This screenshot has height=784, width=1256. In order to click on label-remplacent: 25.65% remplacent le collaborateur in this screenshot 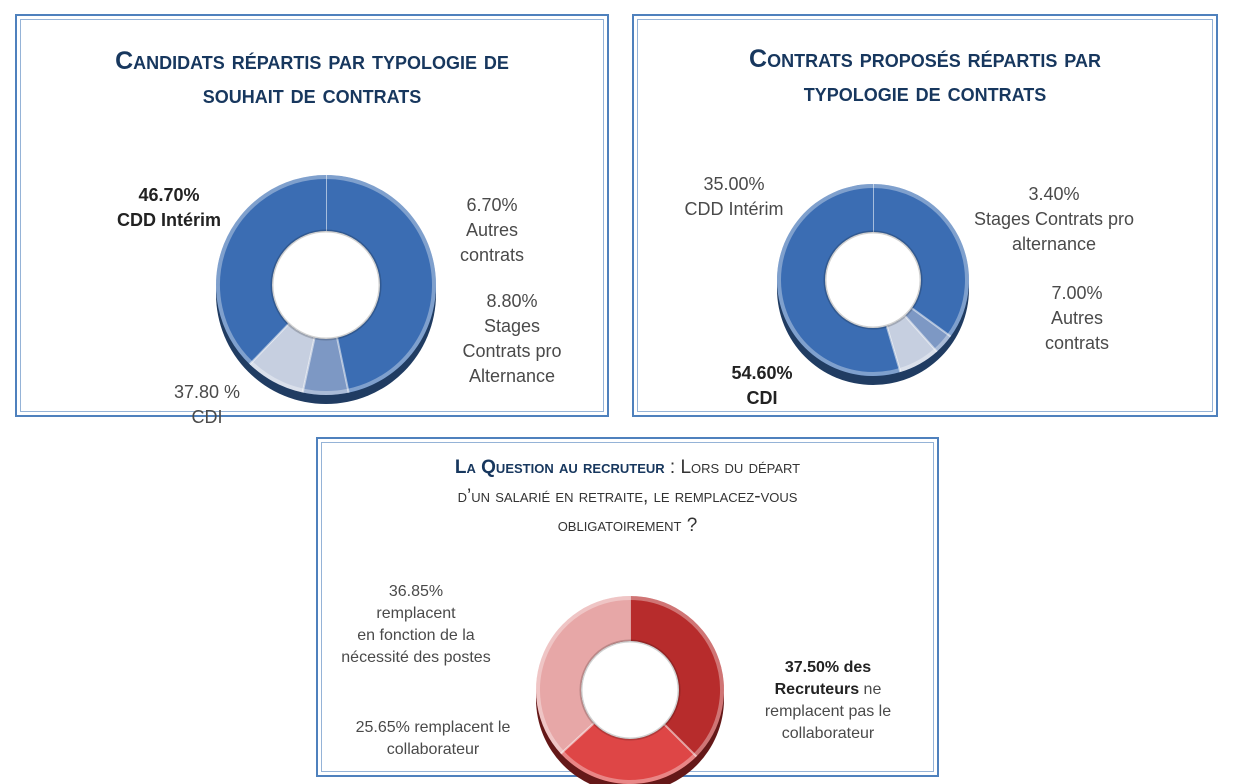, I will do `click(433, 738)`.